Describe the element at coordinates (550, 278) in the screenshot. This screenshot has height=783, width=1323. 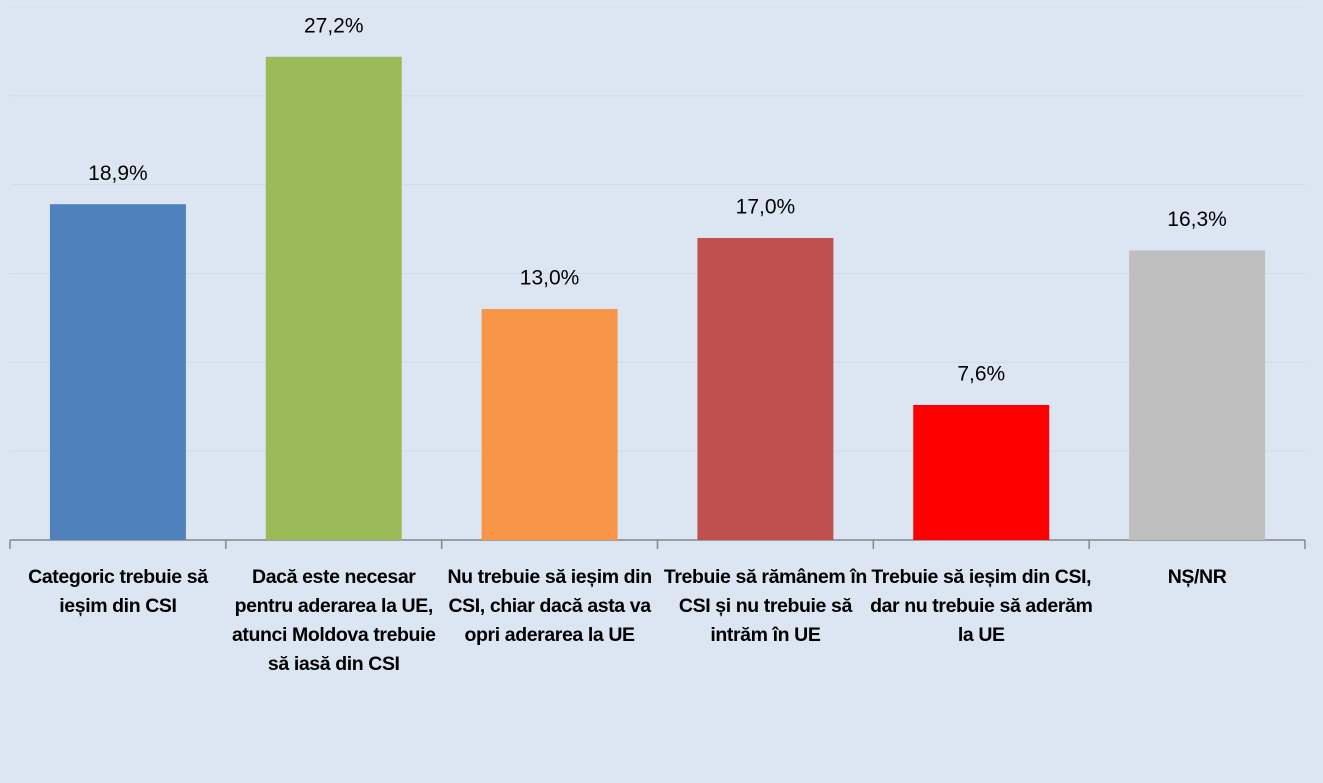
I see `value-label: 13,0%` at that location.